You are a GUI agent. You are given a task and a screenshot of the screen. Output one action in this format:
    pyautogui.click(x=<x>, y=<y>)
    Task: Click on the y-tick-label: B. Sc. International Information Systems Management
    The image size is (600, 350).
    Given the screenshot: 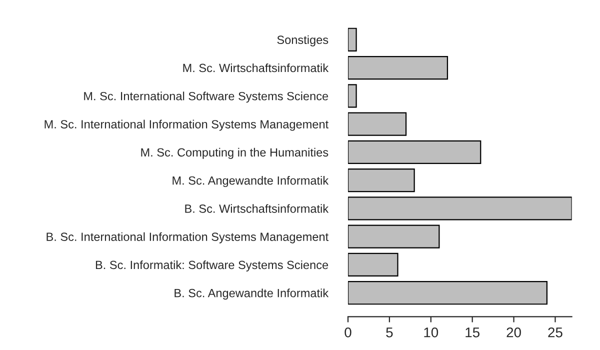 What is the action you would take?
    pyautogui.click(x=187, y=238)
    